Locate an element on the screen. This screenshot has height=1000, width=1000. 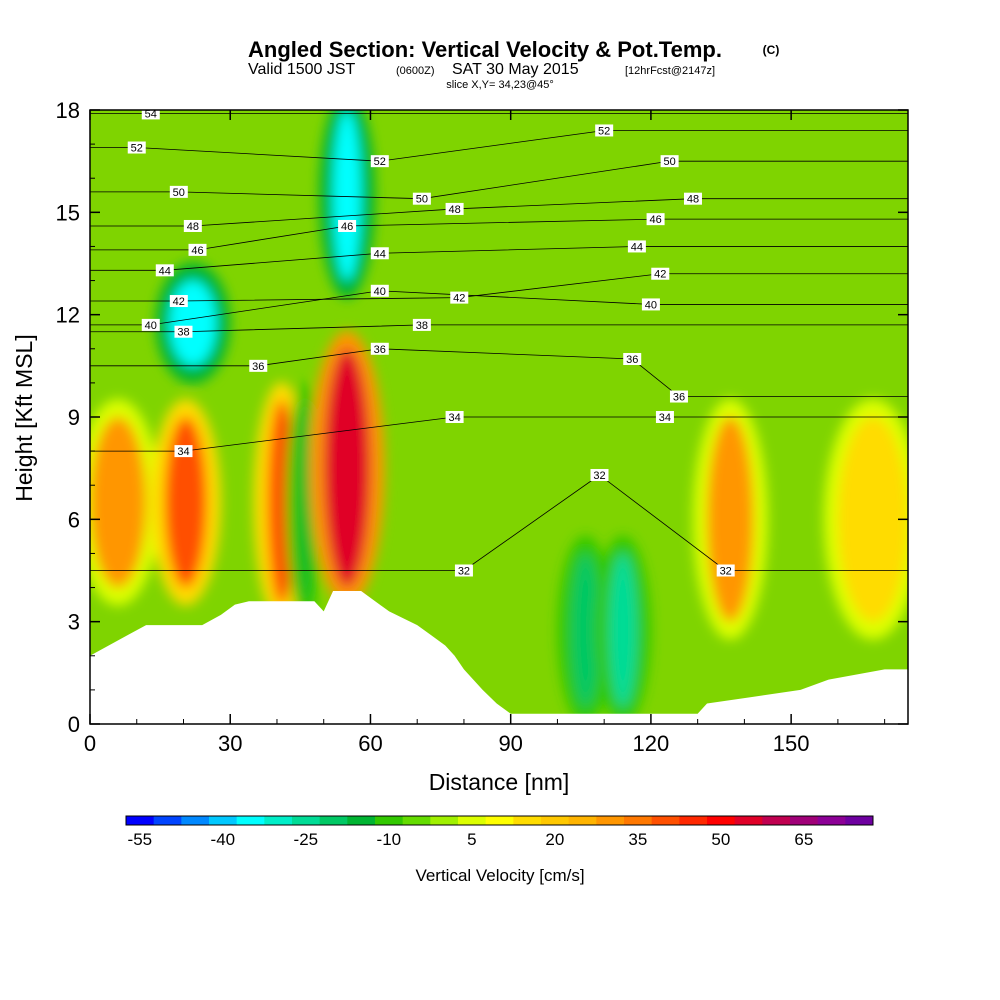
isentrope-label-text: 42 is located at coordinates (179, 302).